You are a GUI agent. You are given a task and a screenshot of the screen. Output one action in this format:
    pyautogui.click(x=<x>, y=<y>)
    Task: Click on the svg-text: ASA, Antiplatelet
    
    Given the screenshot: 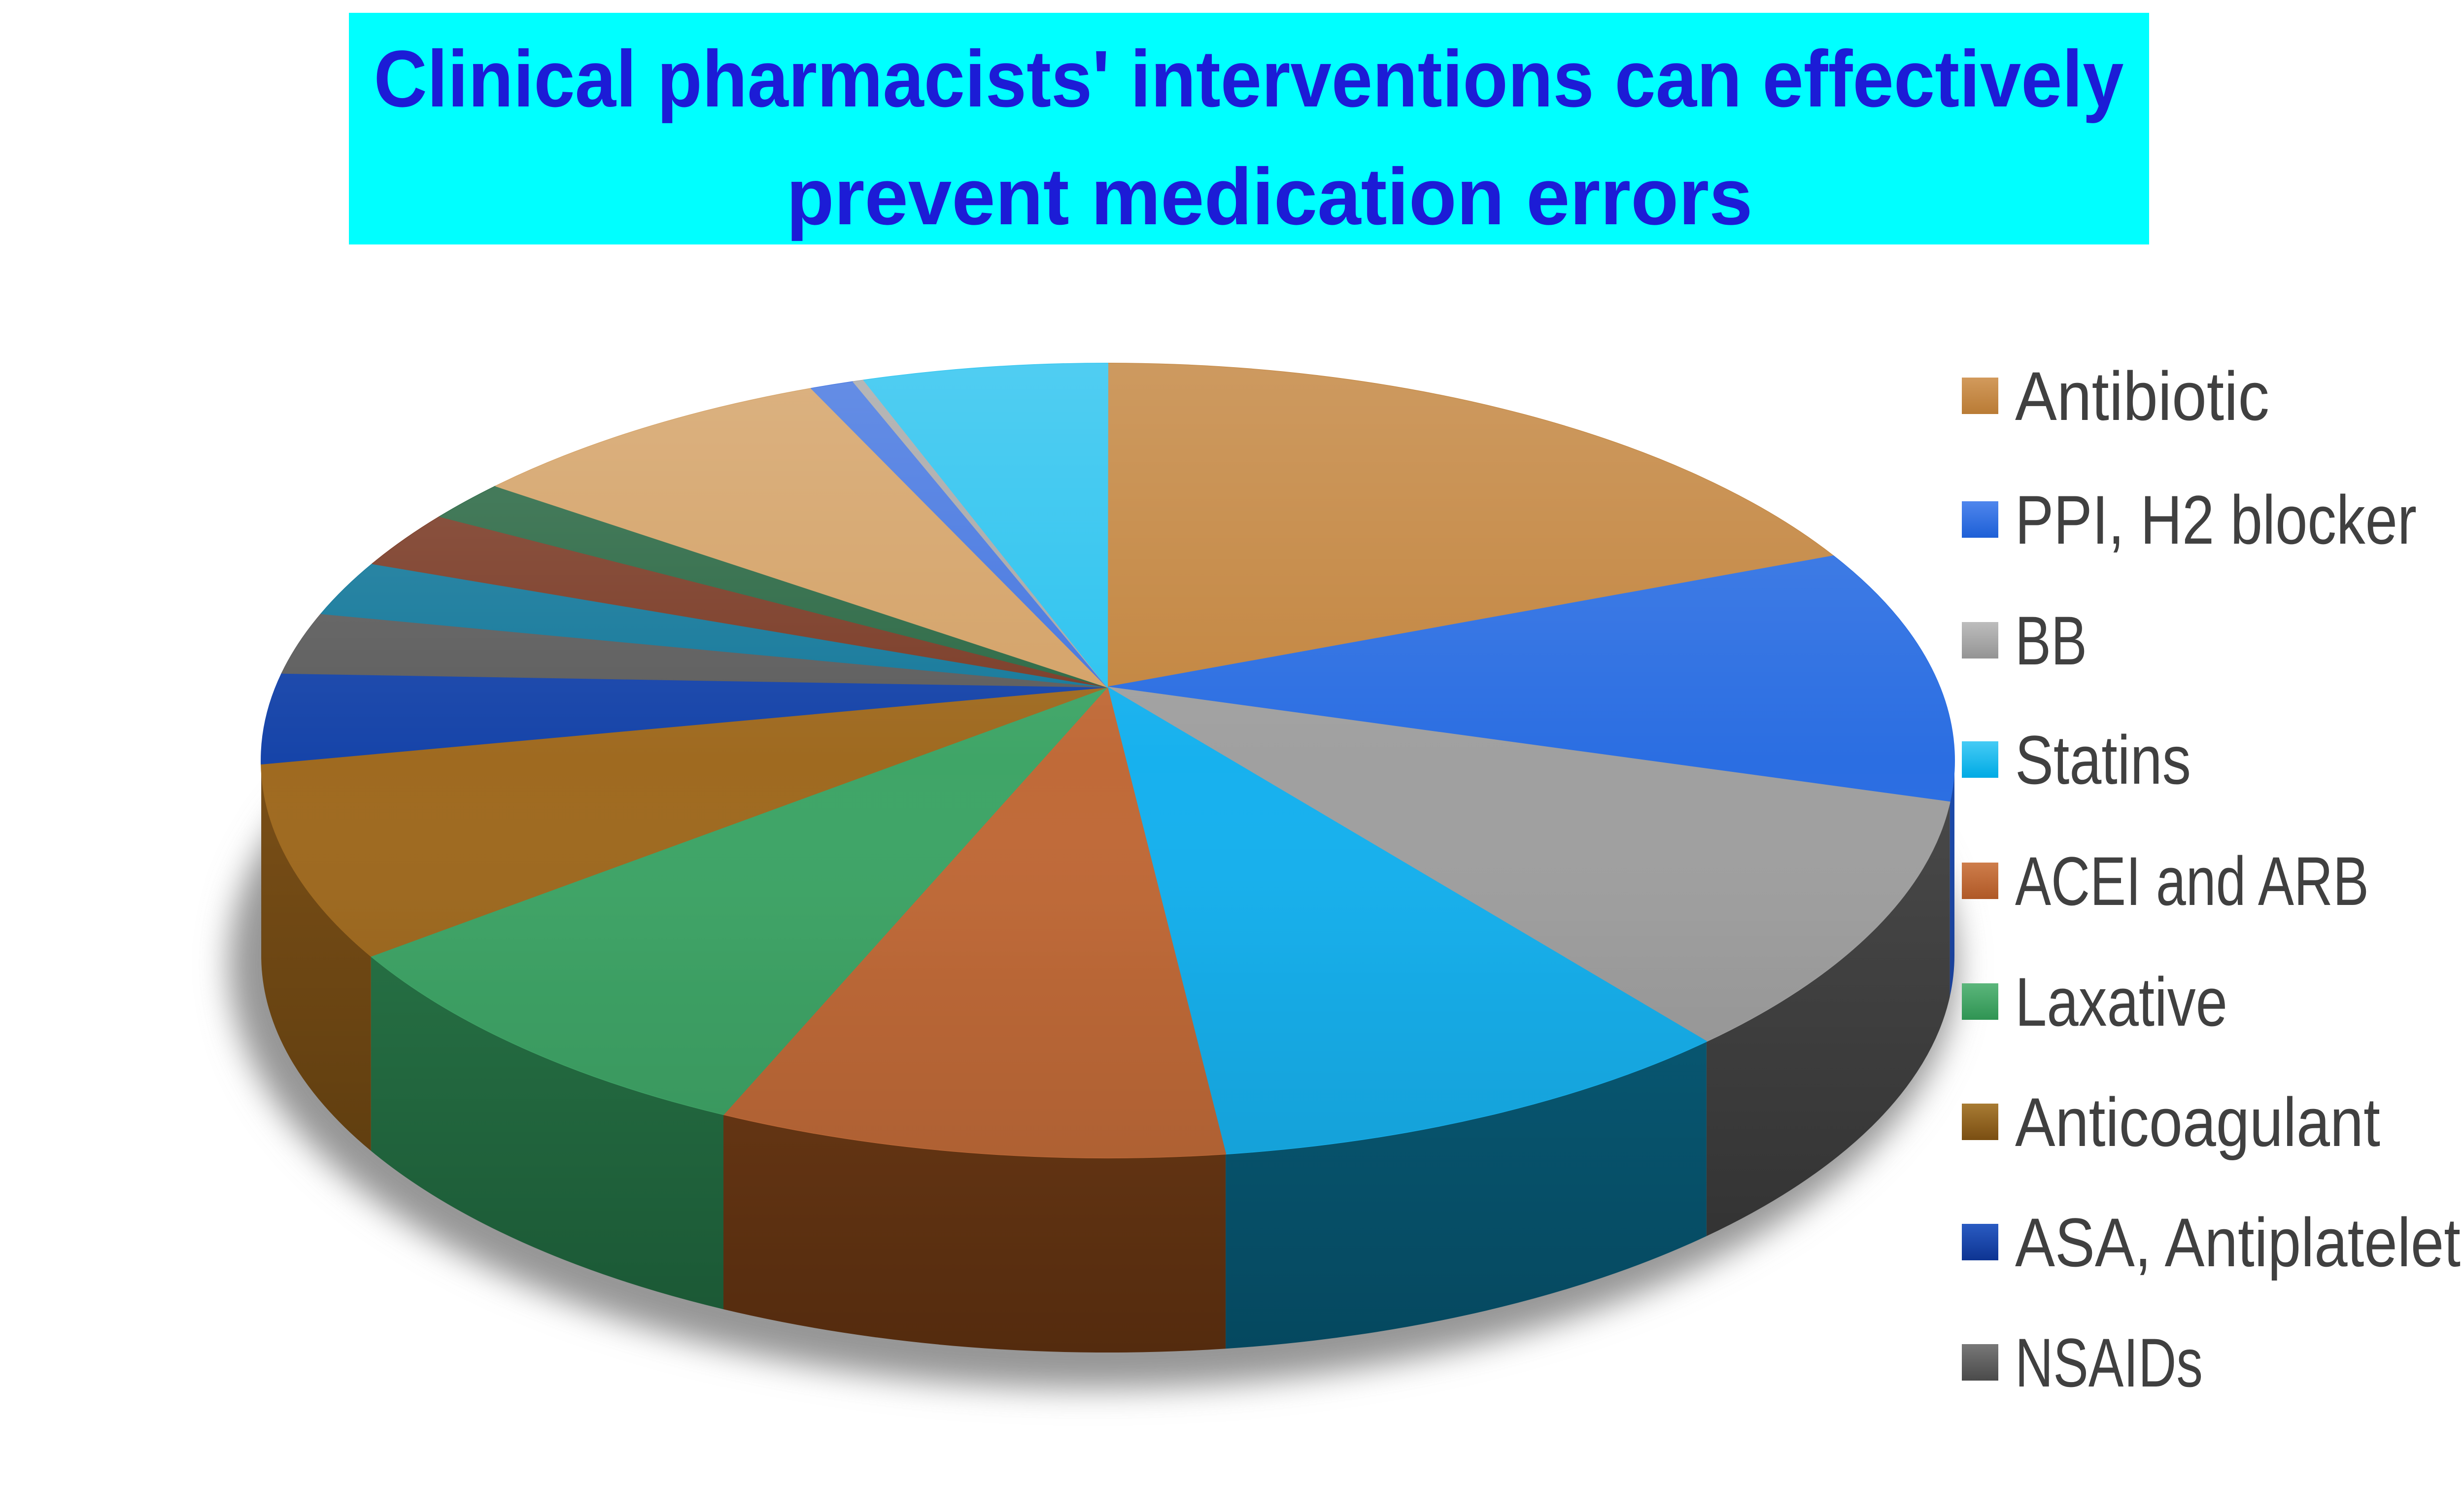 What is the action you would take?
    pyautogui.click(x=2238, y=1242)
    